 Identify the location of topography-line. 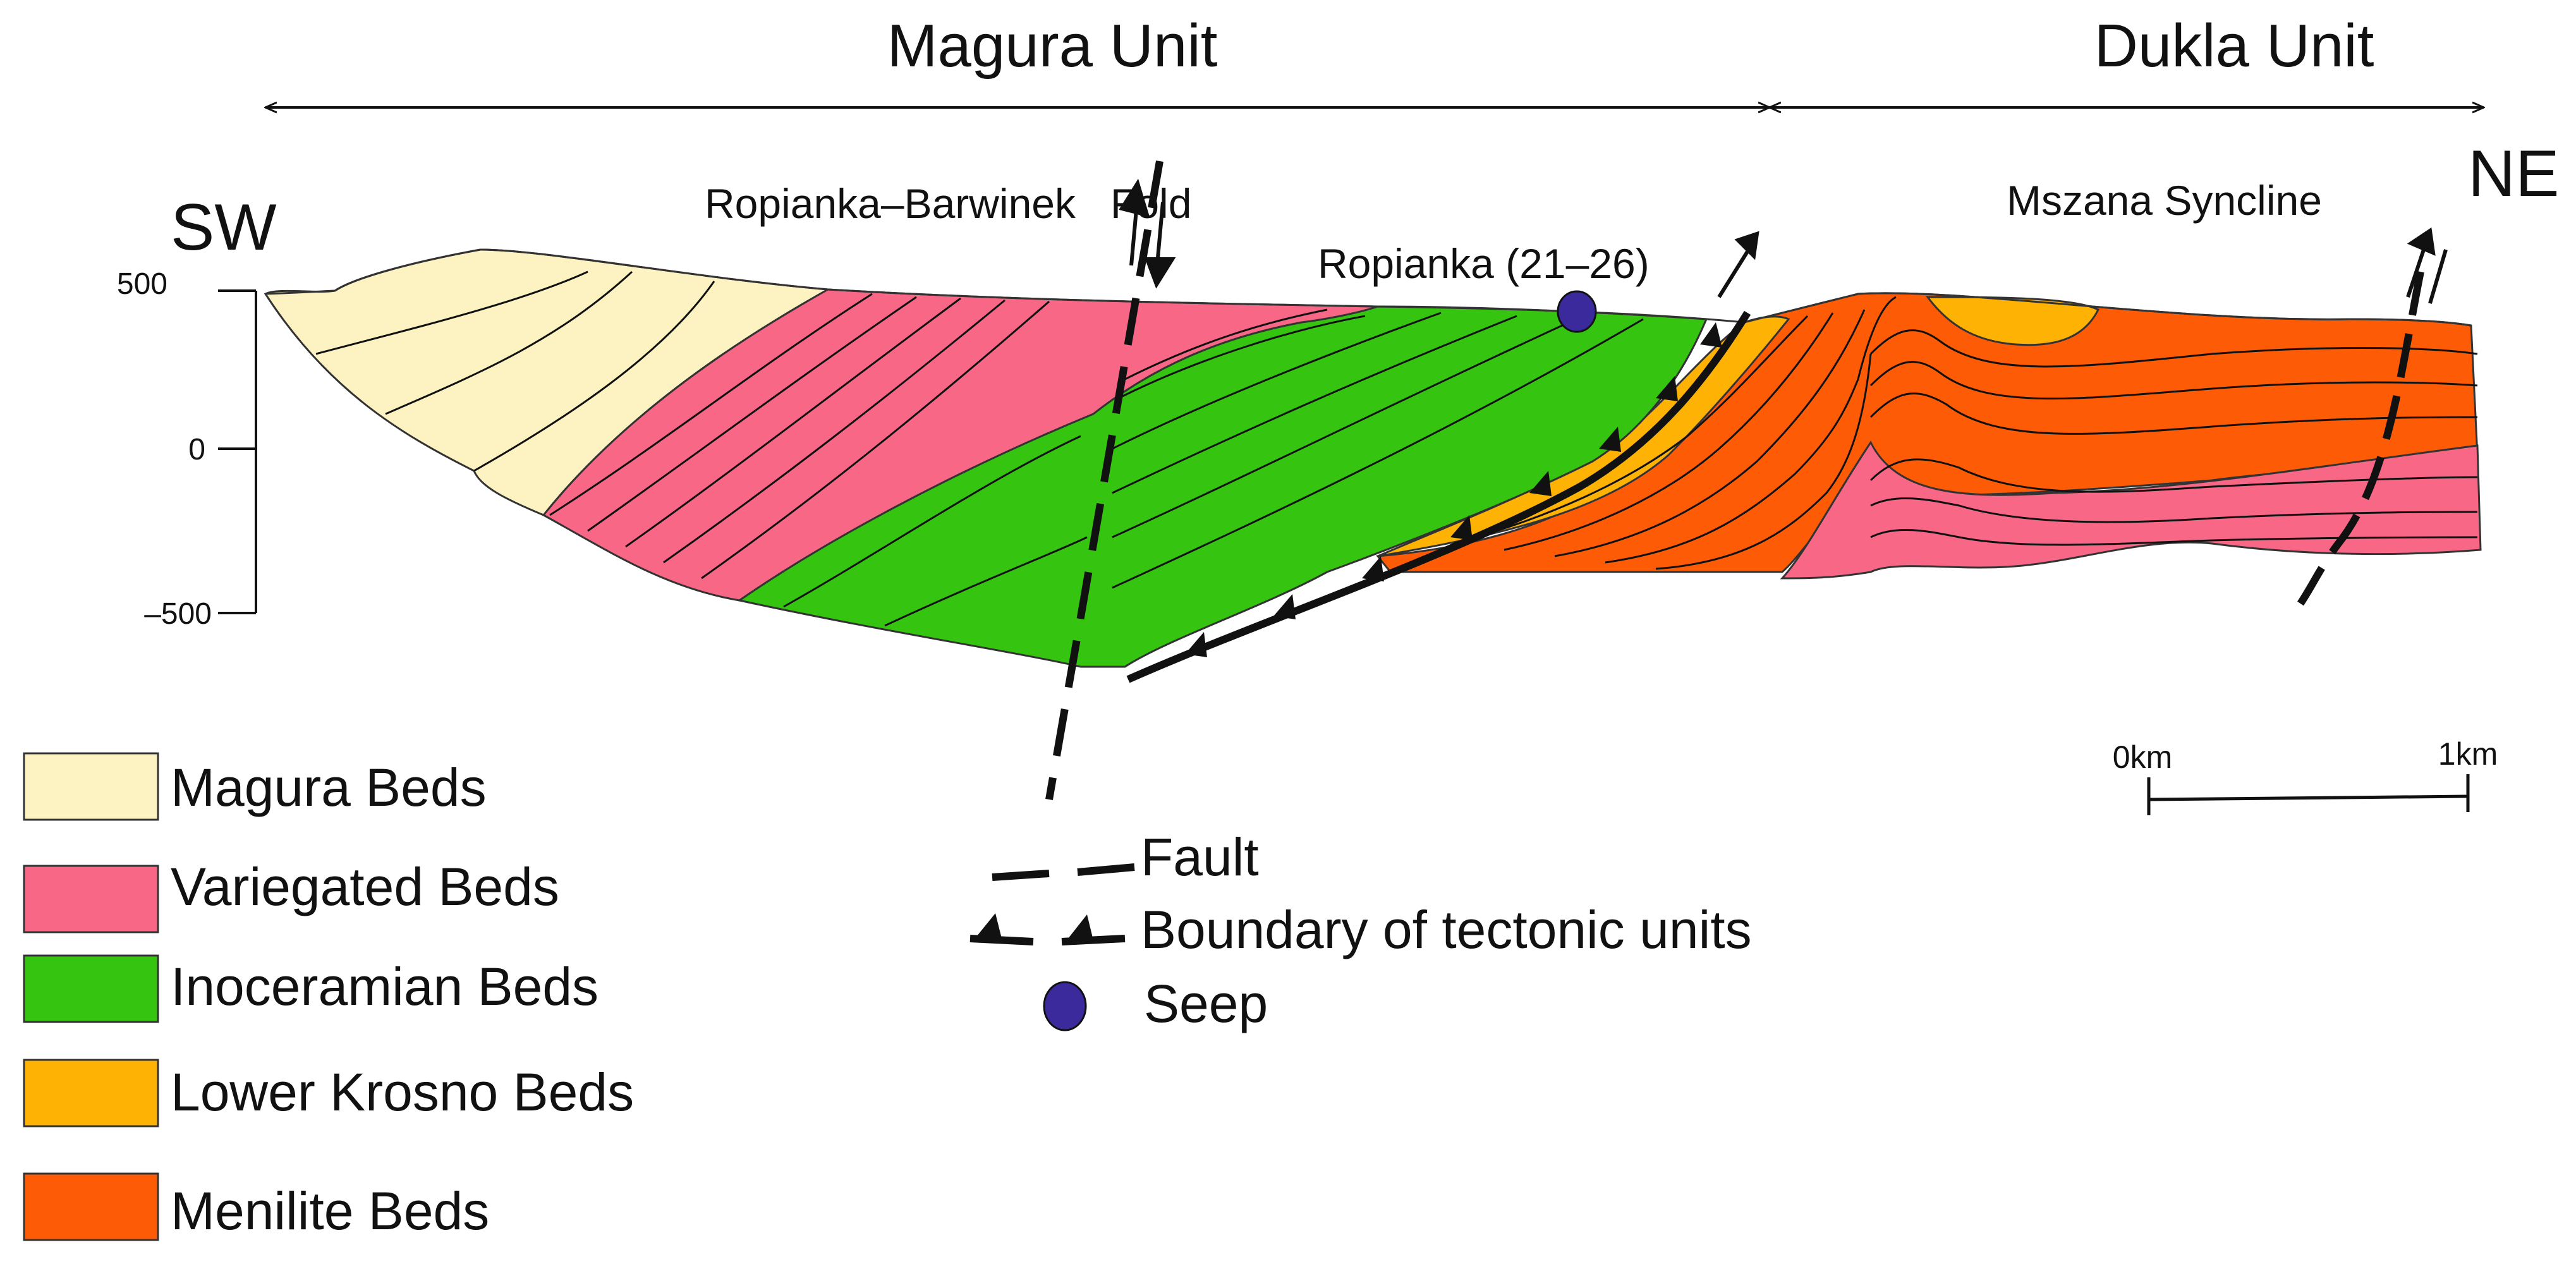
(1368, 287).